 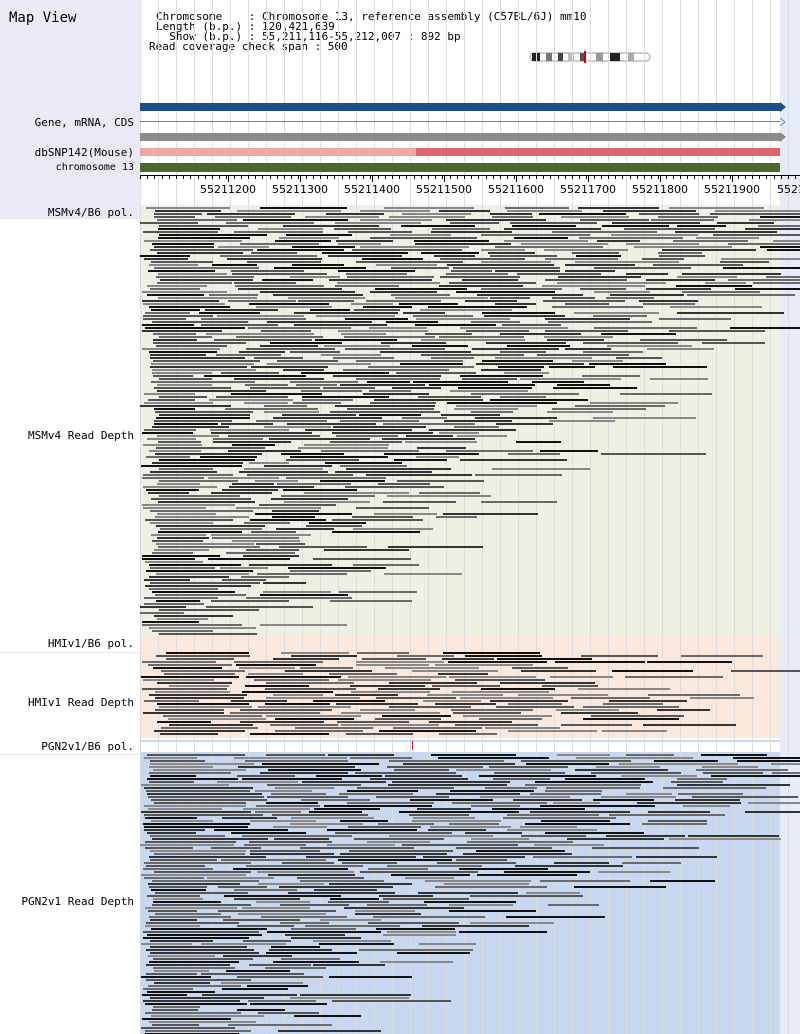 I want to click on dbsnp-bar-dark, so click(x=598, y=152).